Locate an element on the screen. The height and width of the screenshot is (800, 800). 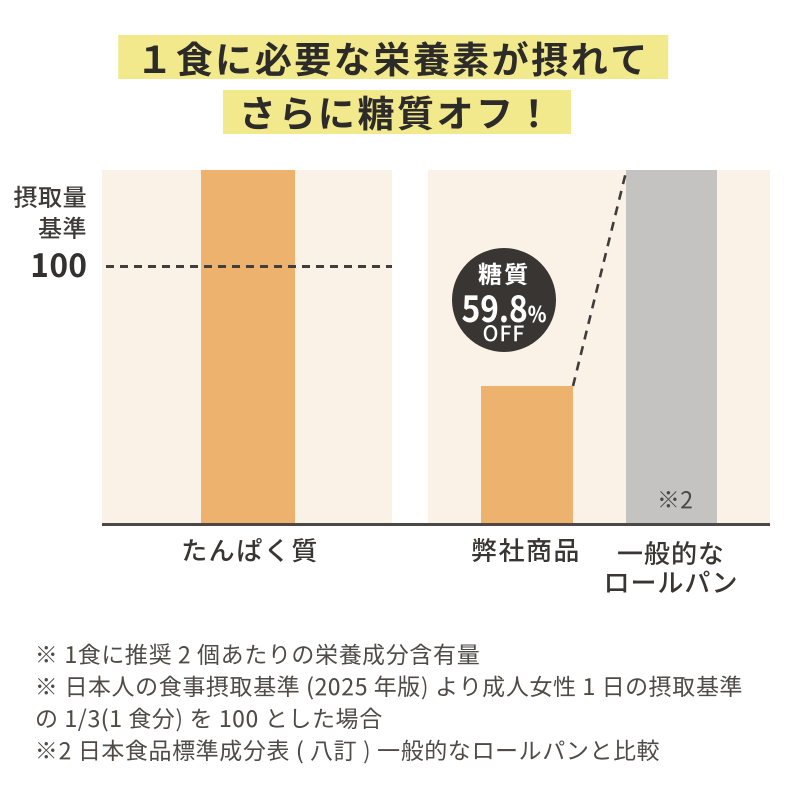
y-axis-value-100: 100 is located at coordinates (58, 264).